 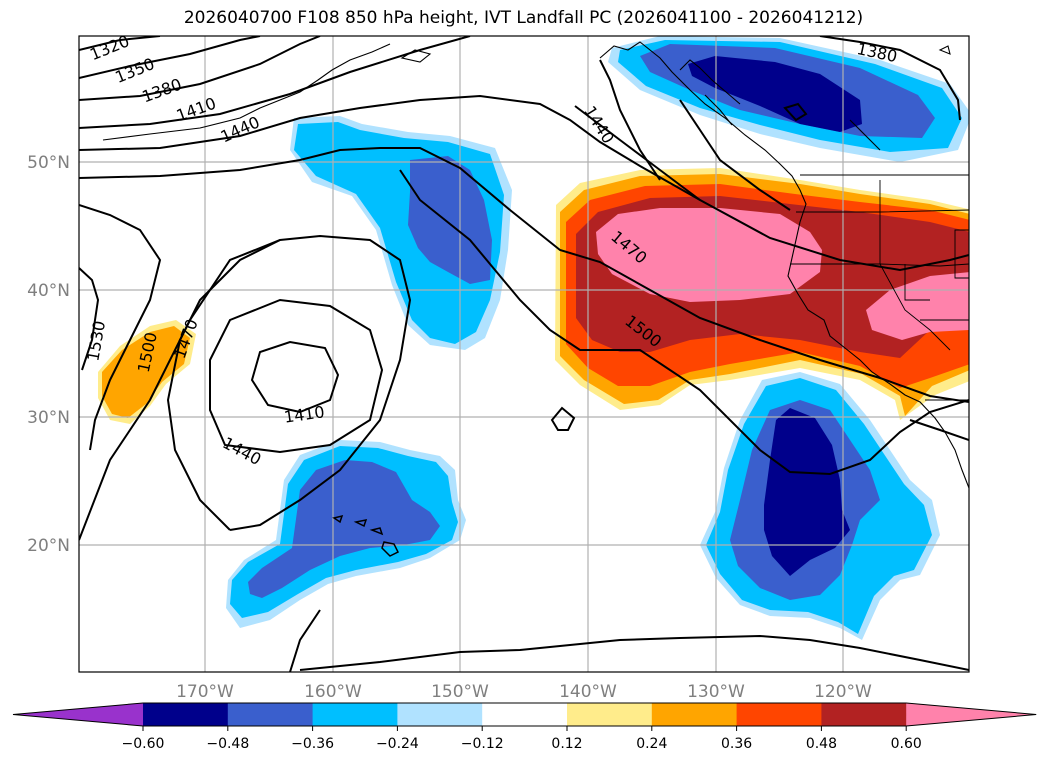 I want to click on latitude-labels: 50°N 40°N 30°N 20°N, so click(x=48, y=354).